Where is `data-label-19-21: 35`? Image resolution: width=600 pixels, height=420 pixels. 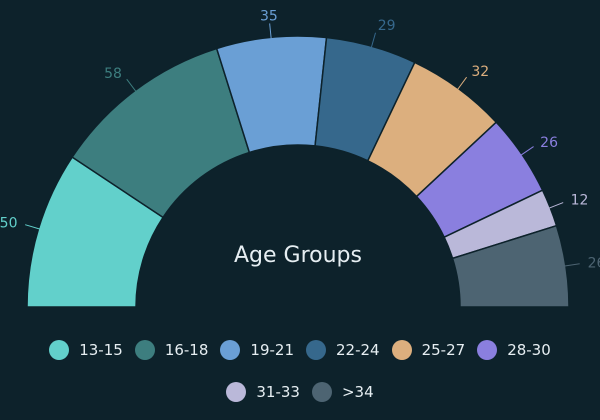
data-label-19-21: 35 is located at coordinates (269, 16).